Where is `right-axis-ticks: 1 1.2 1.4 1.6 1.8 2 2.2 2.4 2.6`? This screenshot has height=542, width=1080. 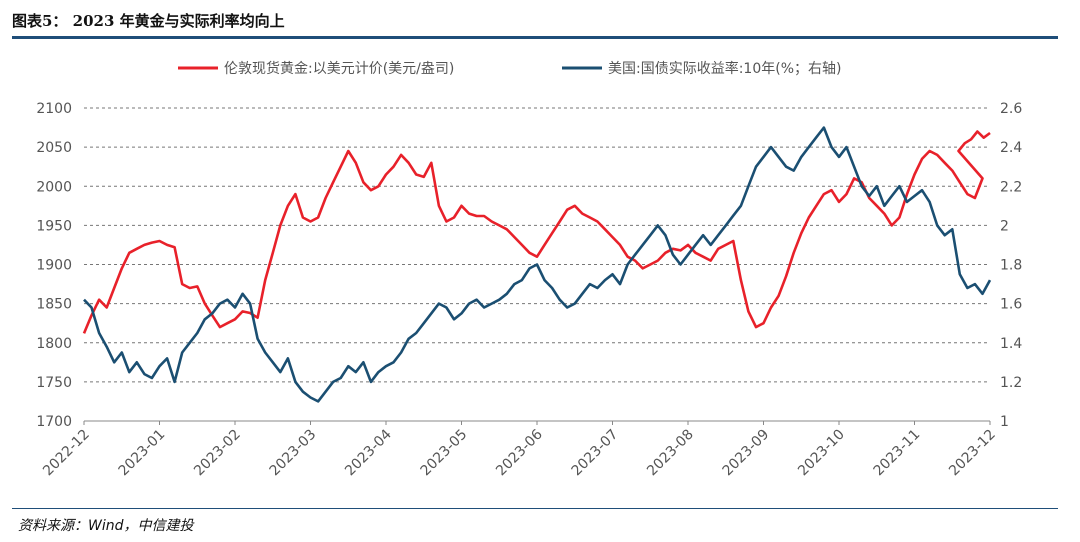 right-axis-ticks: 1 1.2 1.4 1.6 1.8 2 2.2 2.4 2.6 is located at coordinates (1011, 265).